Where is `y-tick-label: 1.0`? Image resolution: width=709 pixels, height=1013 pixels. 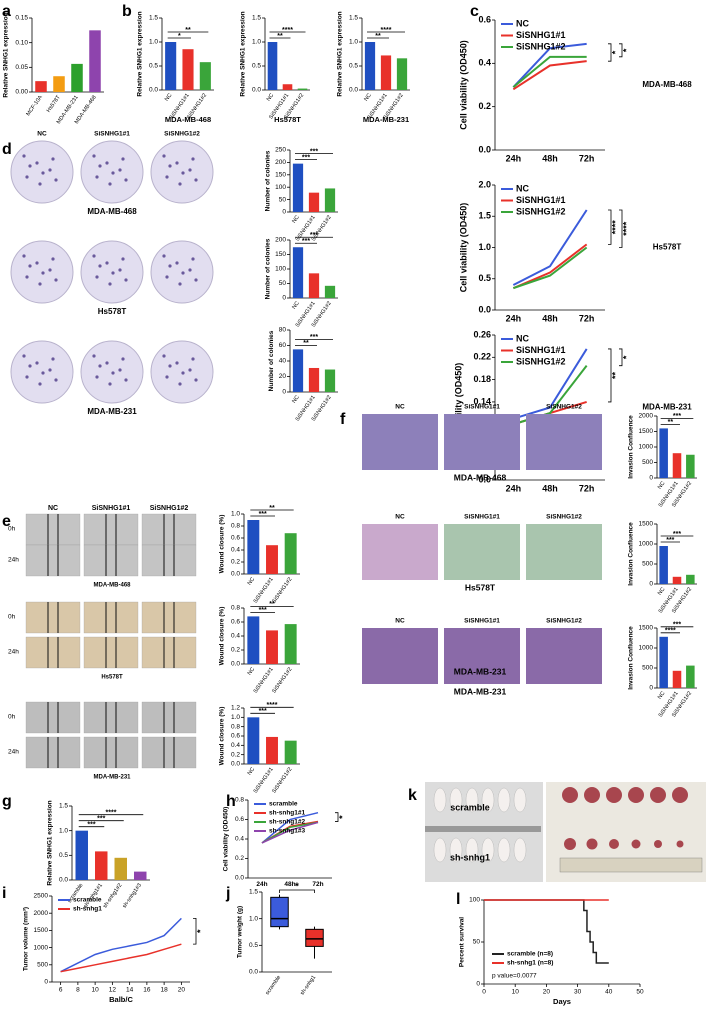 y-tick-label: 1.0 is located at coordinates (253, 918).